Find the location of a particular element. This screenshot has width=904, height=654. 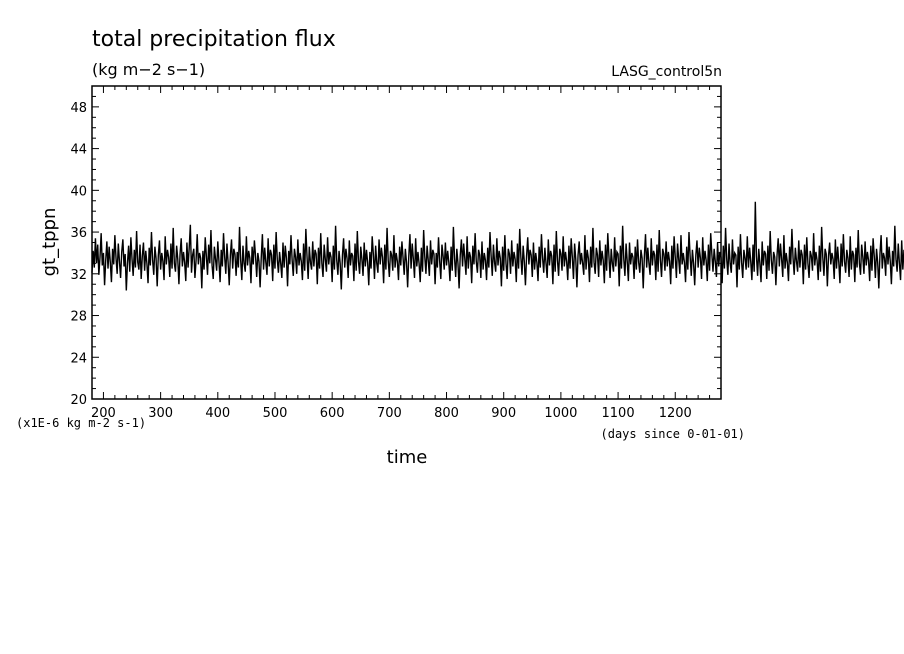

x-tick-label: 200 is located at coordinates (103, 413).